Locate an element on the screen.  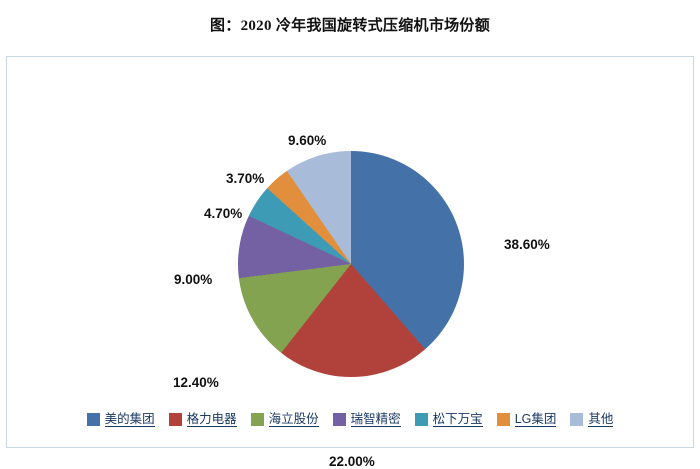
legend-item-3: 瑞智精密 is located at coordinates (366, 420).